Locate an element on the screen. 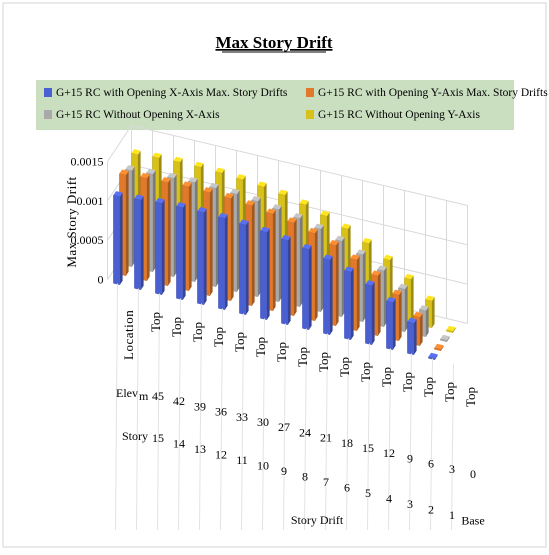 The height and width of the screenshot is (555, 549). y-tick-label: 0.0015 is located at coordinates (87, 162).